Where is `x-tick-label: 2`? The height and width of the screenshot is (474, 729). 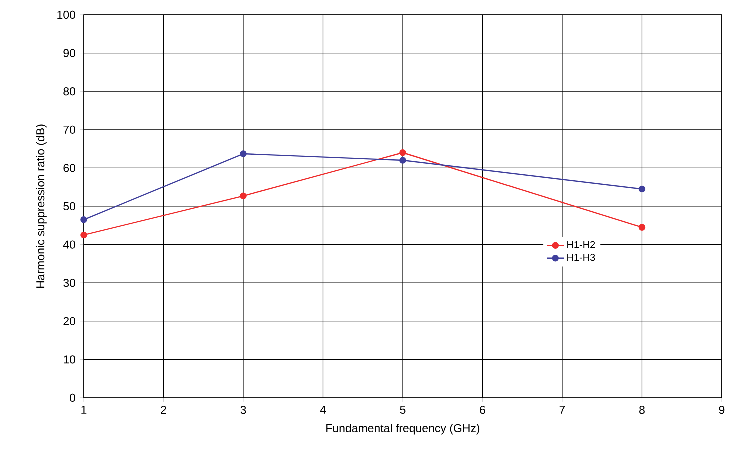 x-tick-label: 2 is located at coordinates (163, 410).